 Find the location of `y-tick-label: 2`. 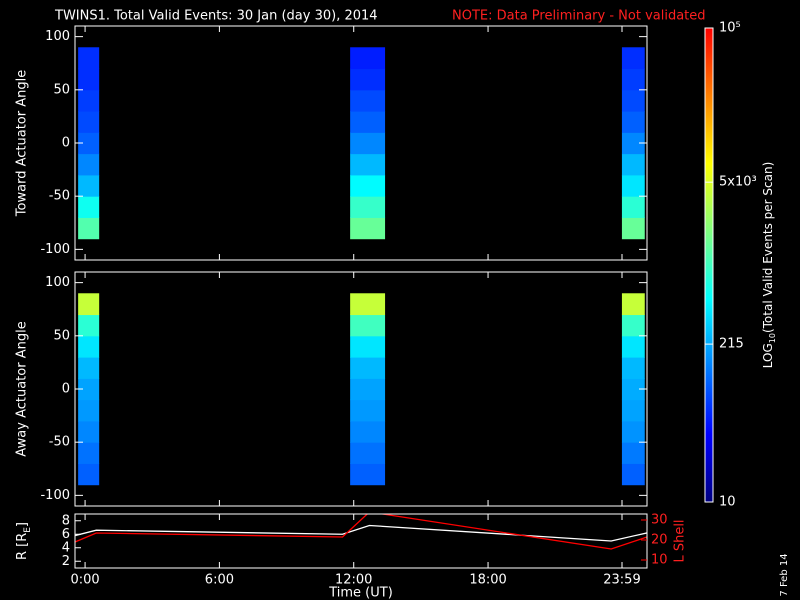

y-tick-label: 2 is located at coordinates (66, 561).